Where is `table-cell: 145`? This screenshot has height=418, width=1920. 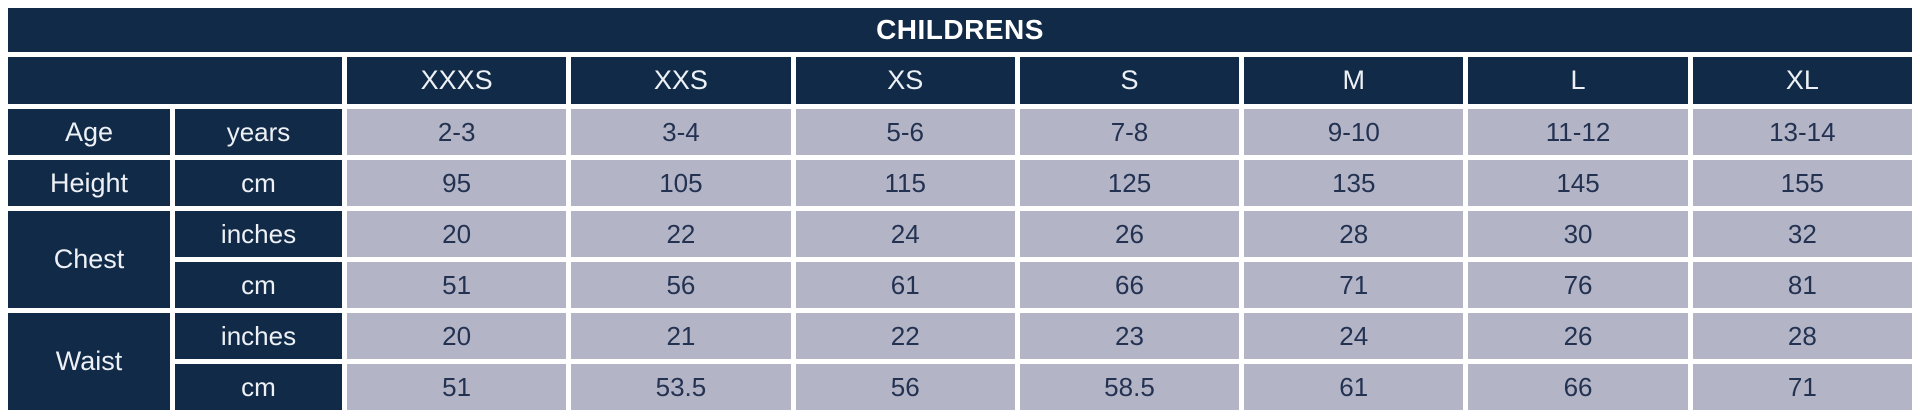
table-cell: 145 is located at coordinates (1578, 183).